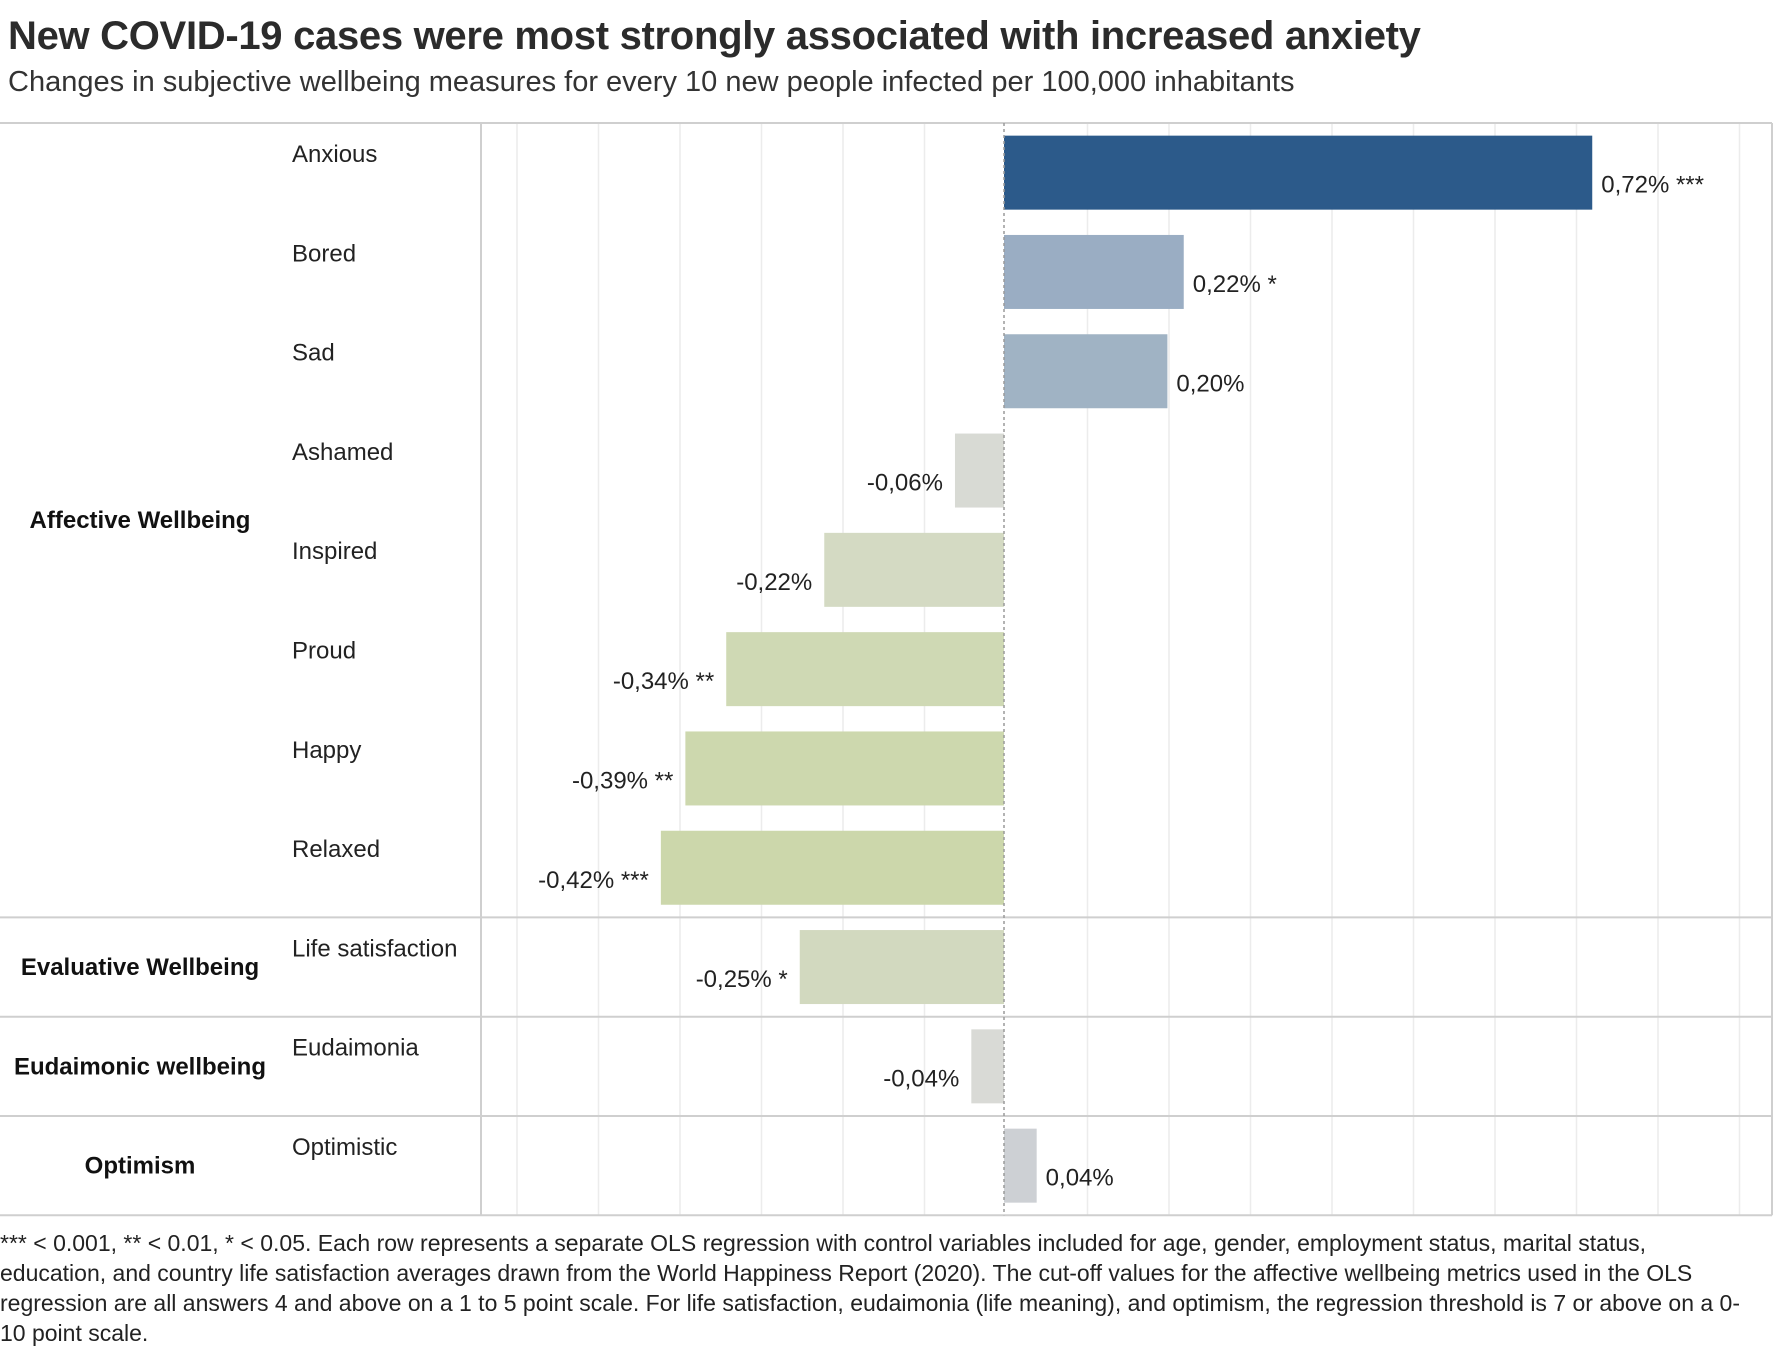 The width and height of the screenshot is (1774, 1358). I want to click on row-label: Ashamed, so click(342, 452).